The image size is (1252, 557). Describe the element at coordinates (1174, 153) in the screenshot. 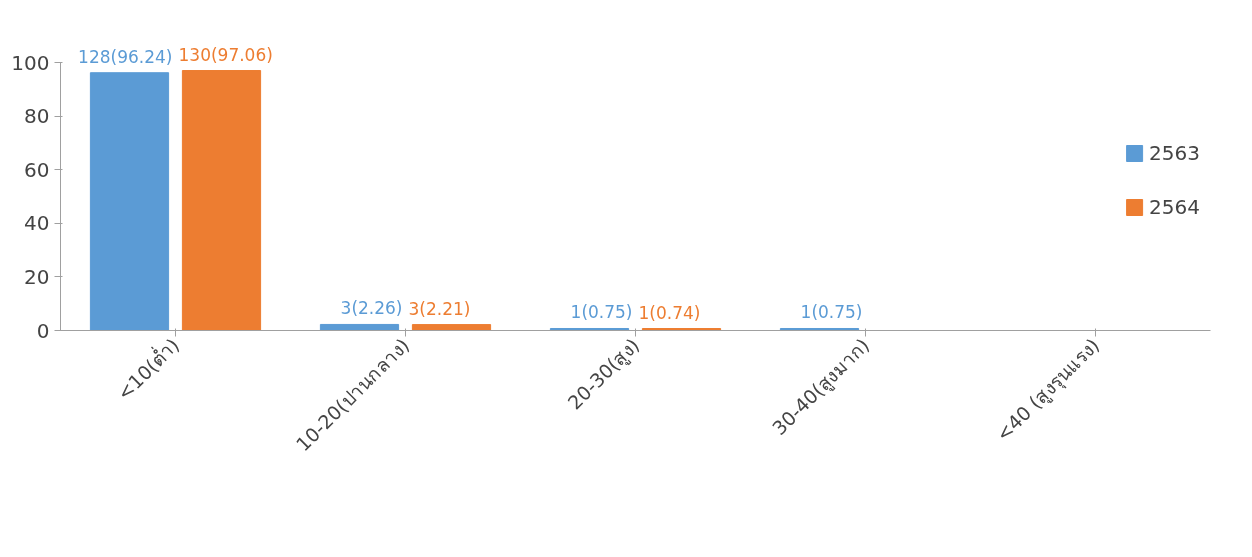

I see `legend-label: 2563` at that location.